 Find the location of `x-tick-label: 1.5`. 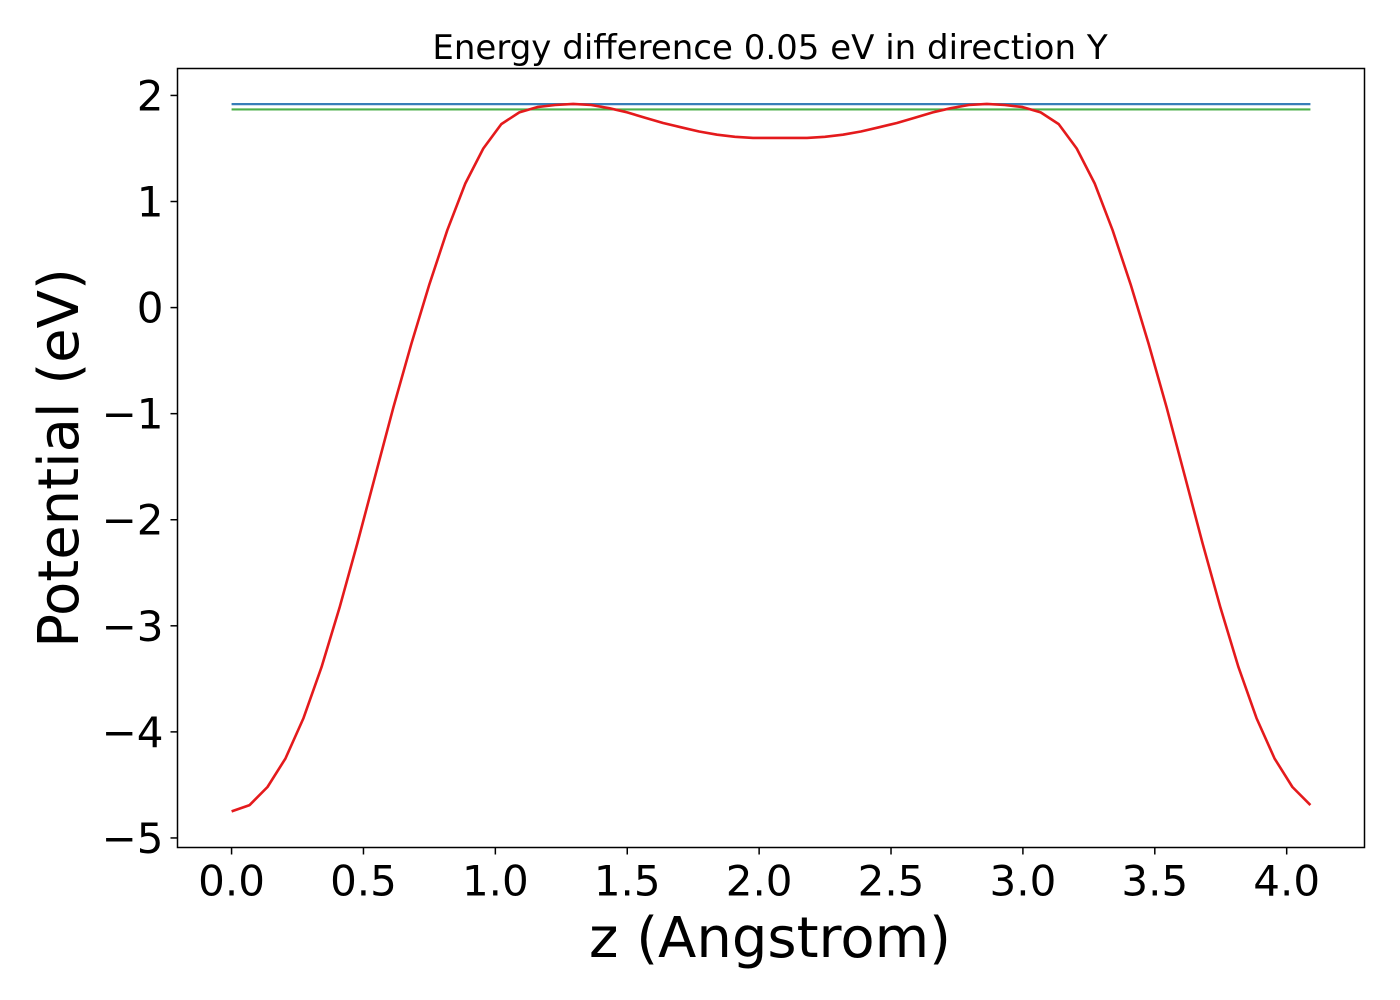

x-tick-label: 1.5 is located at coordinates (627, 881).